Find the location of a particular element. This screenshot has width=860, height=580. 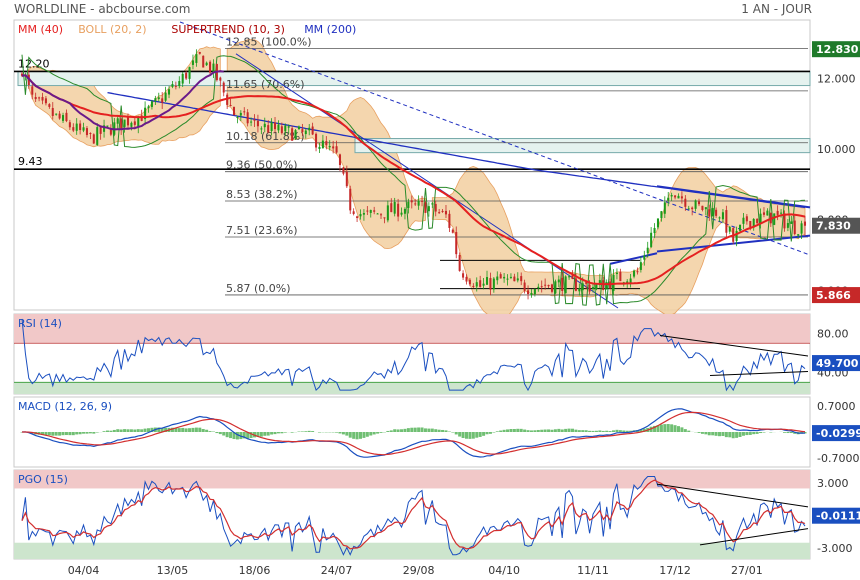

macd-signal-line is located at coordinates (414, 433).